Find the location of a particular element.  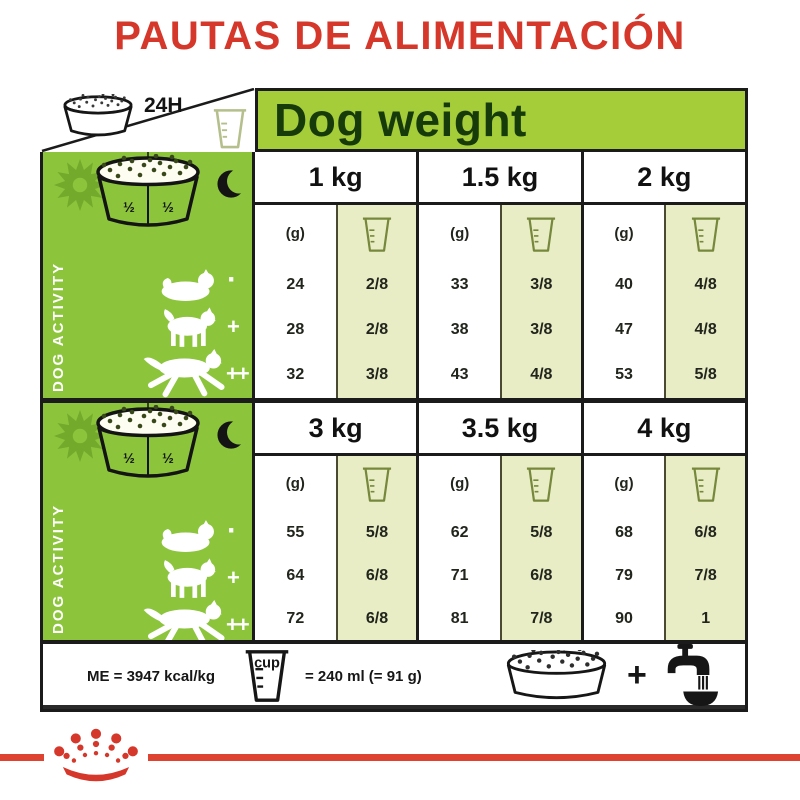

running-dog-icon is located at coordinates (184, 373).